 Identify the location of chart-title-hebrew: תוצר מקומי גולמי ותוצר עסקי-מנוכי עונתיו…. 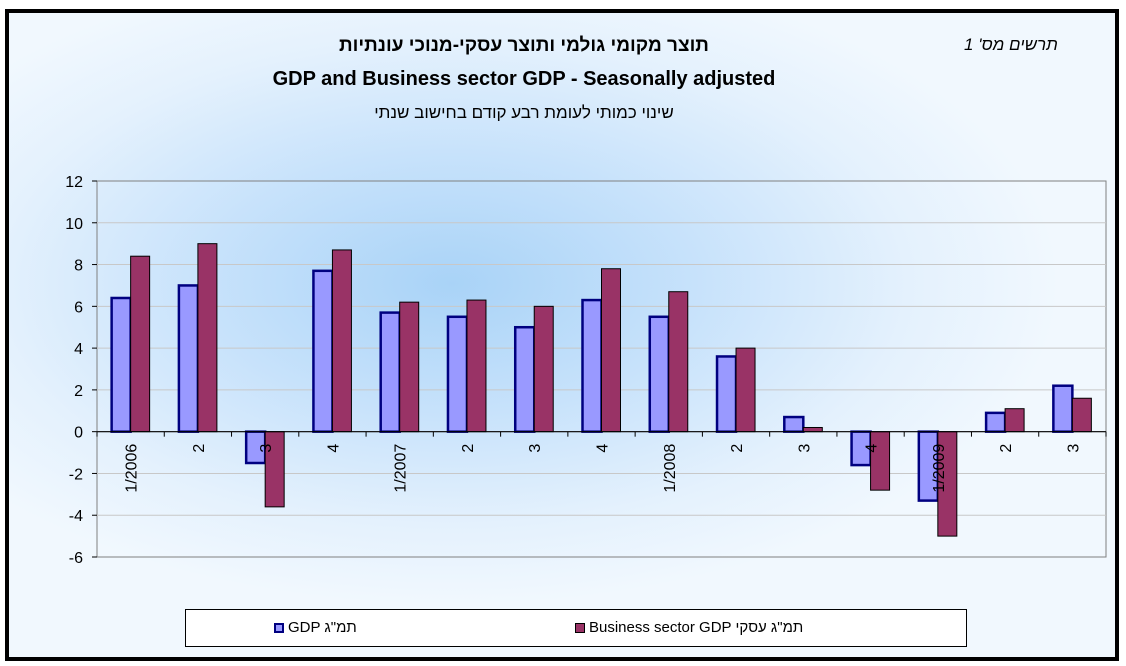
(524, 45).